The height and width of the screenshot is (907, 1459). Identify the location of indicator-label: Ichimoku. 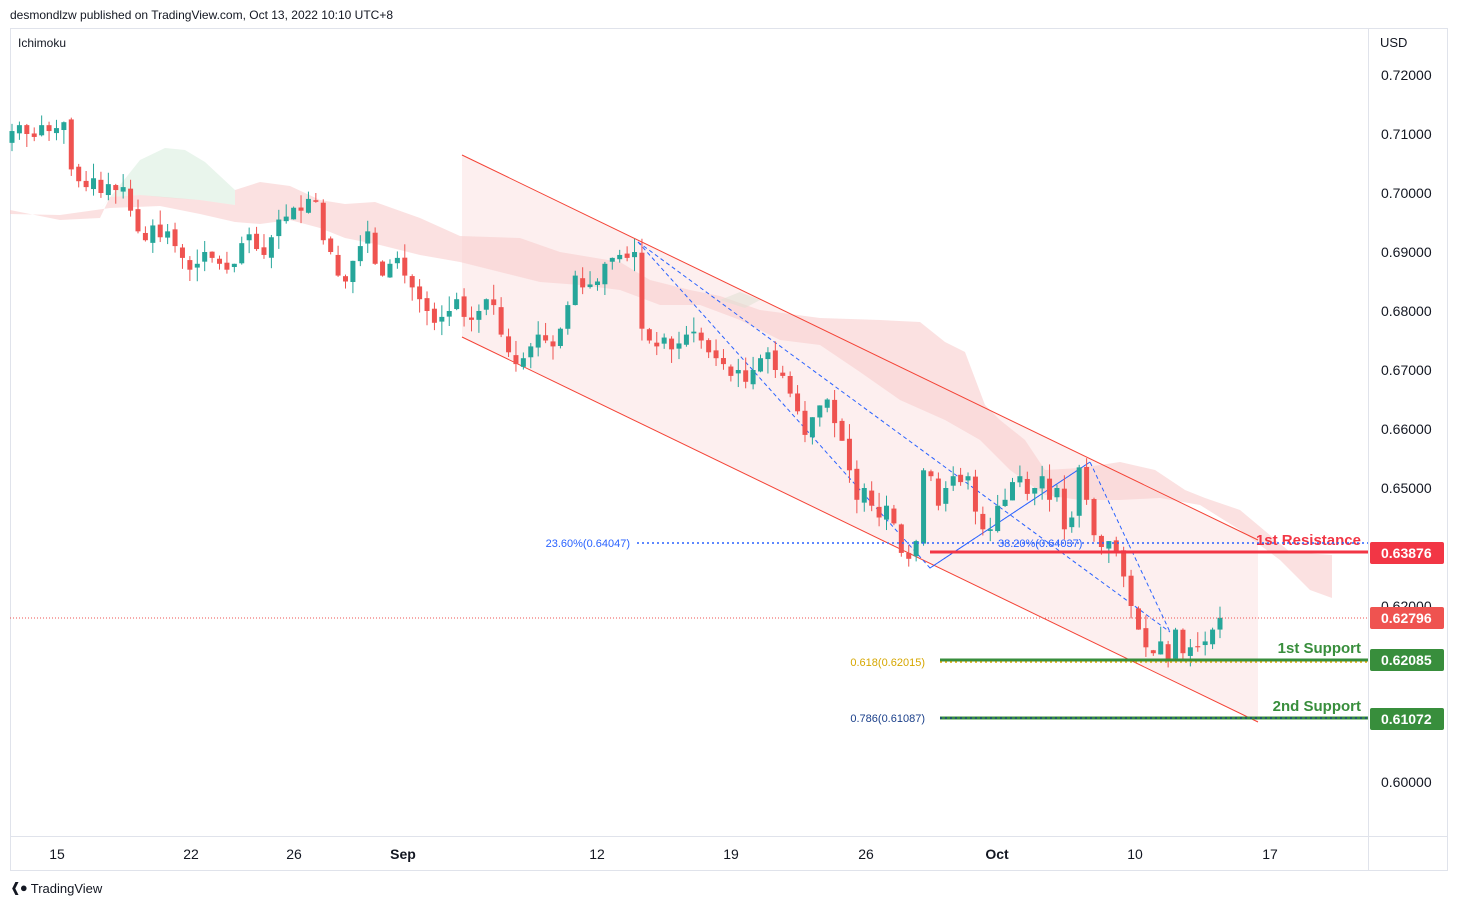
(42, 43).